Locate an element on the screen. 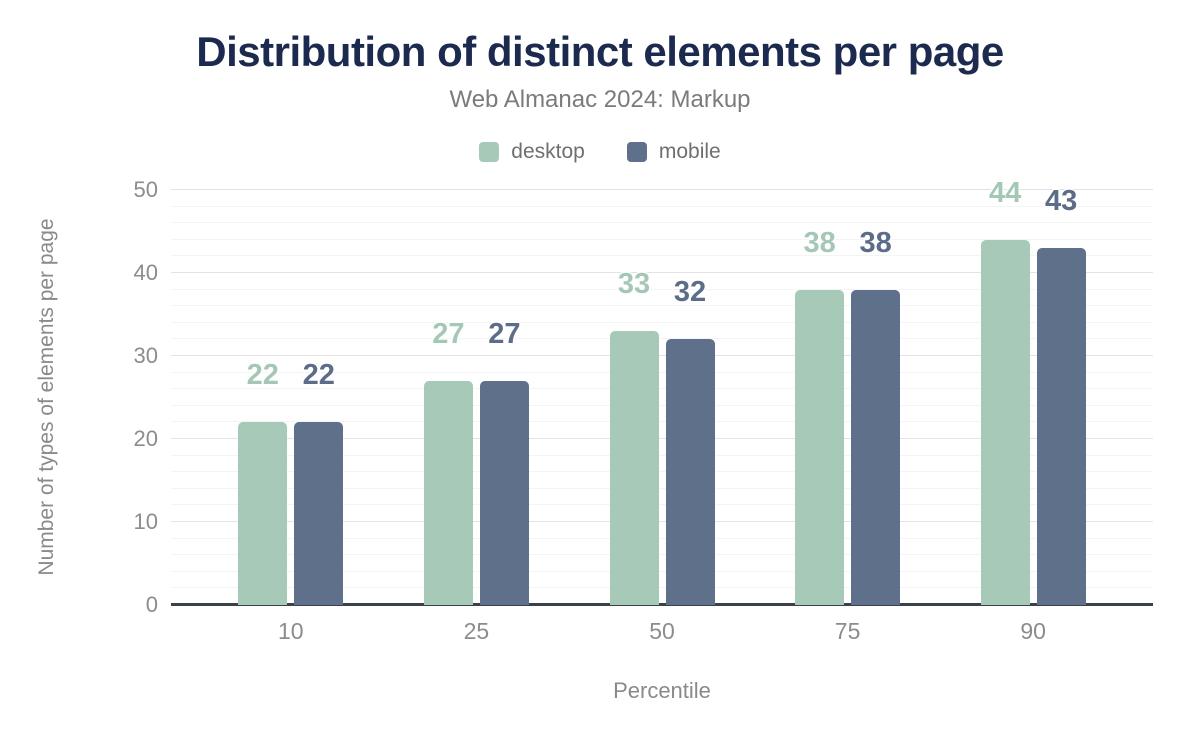  chart-subtitle: Web Almanac 2024: Markup is located at coordinates (600, 99).